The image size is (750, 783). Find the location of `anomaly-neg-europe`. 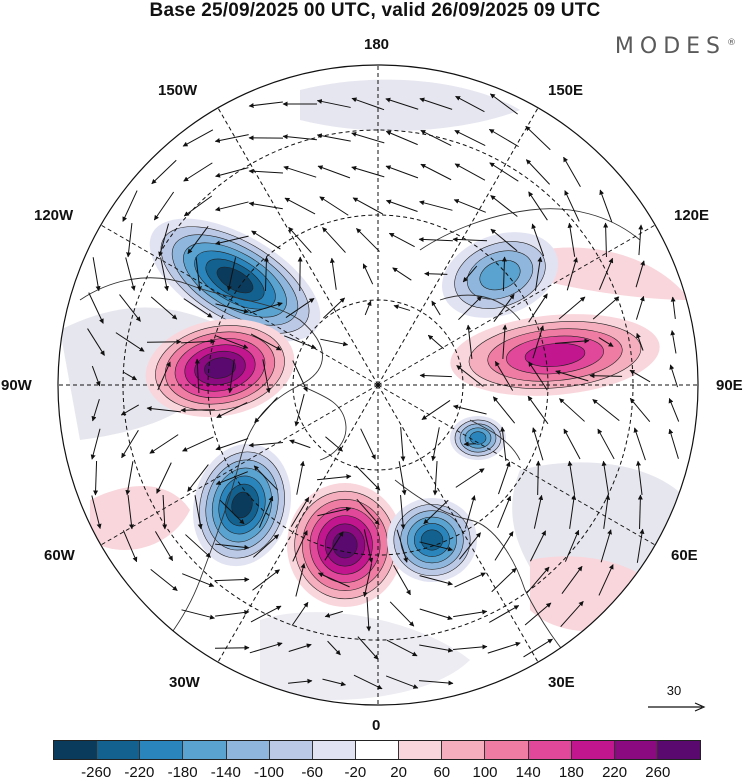

anomaly-neg-europe is located at coordinates (432, 540).